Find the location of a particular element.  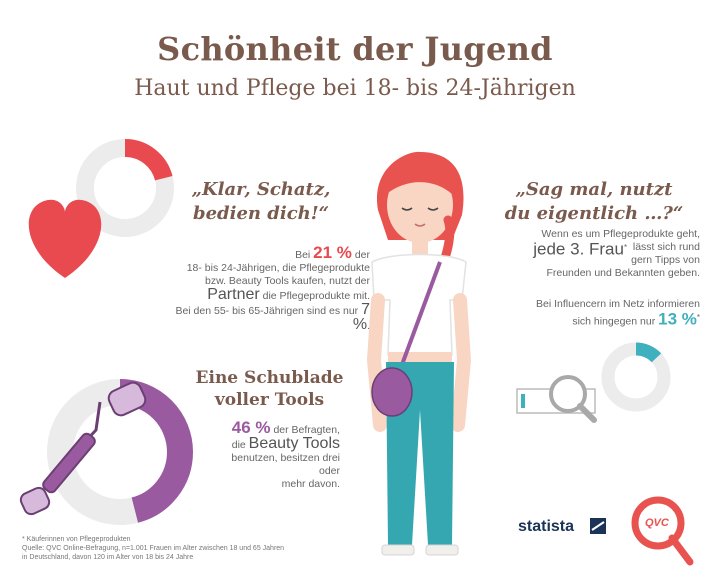

qvc-logo-text: QVC is located at coordinates (657, 523).